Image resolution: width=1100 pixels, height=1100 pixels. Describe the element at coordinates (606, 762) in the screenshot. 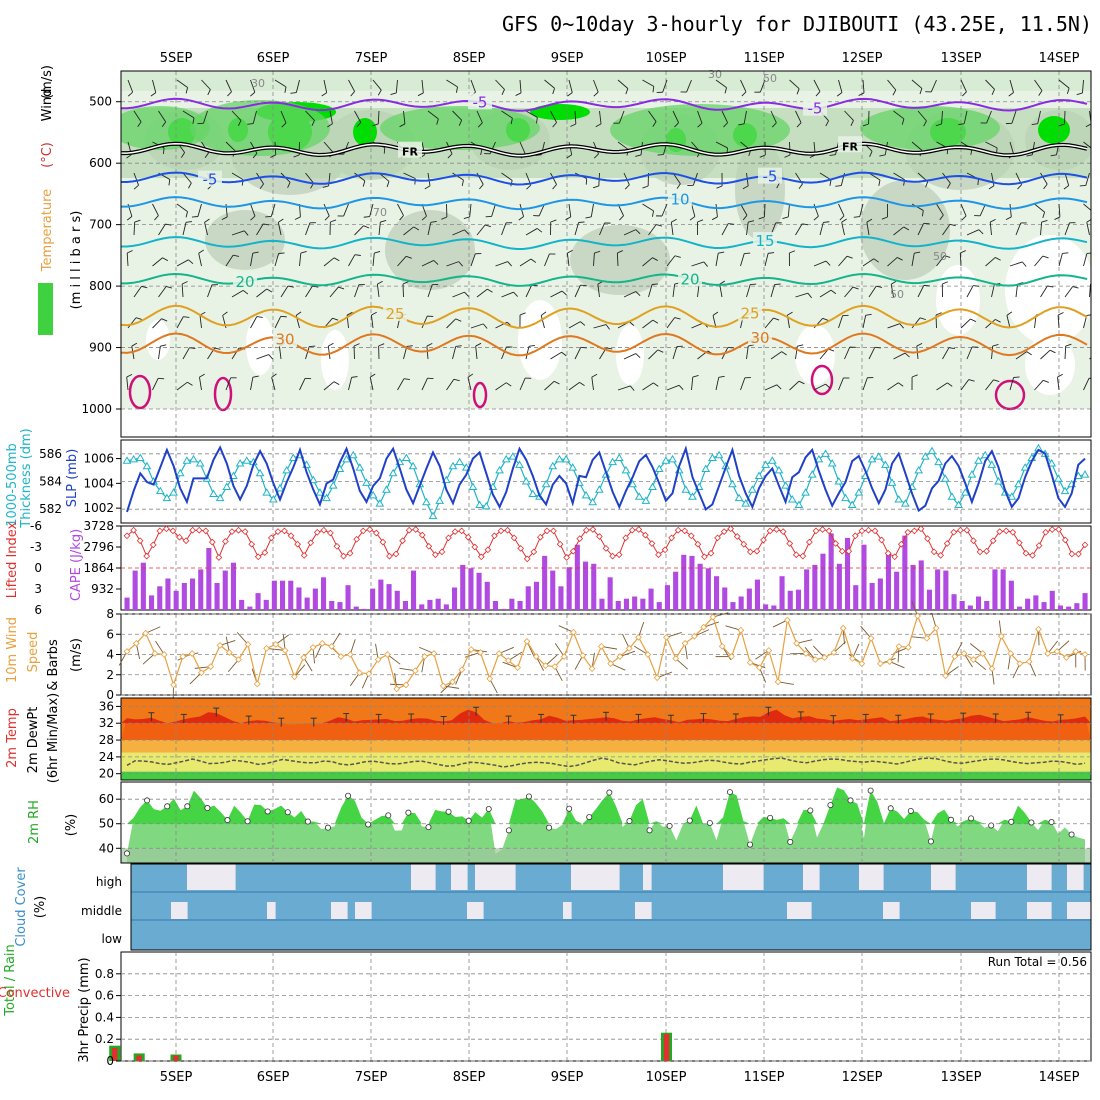

I see `dewpoint-line` at that location.